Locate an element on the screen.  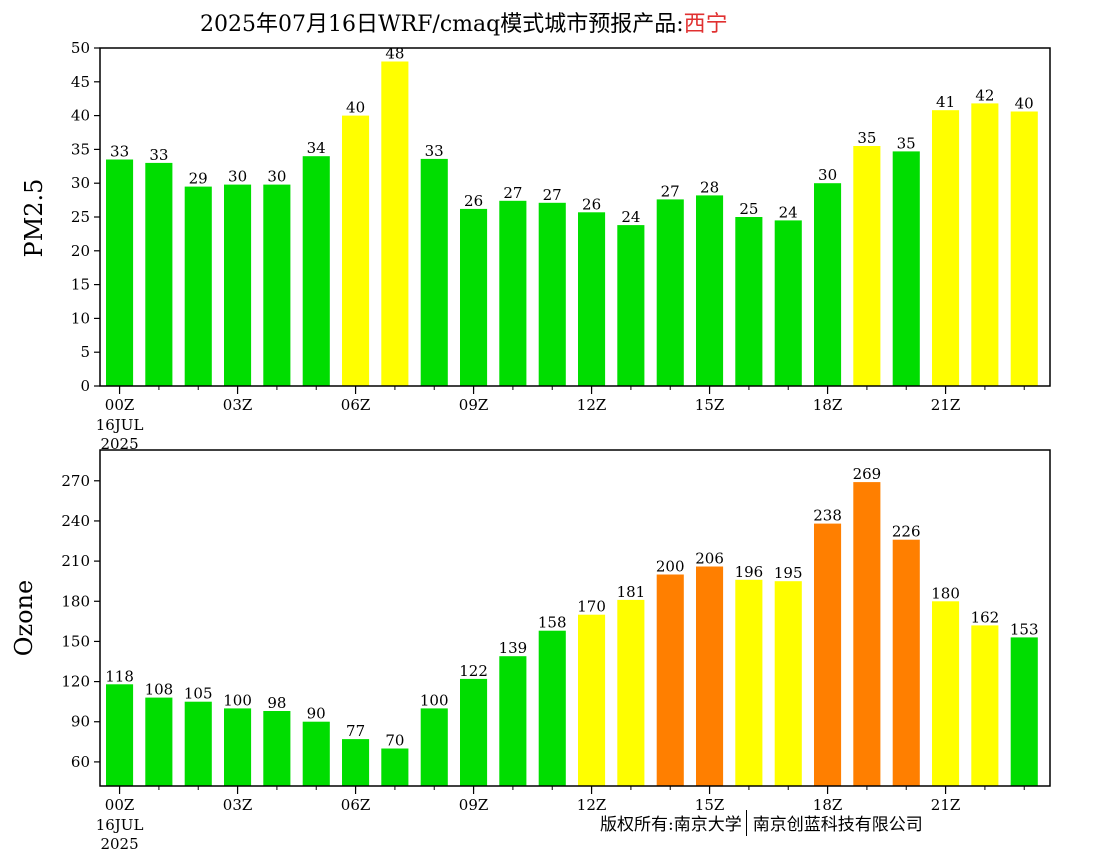
ozone-bar-value: 139 is located at coordinates (513, 648).